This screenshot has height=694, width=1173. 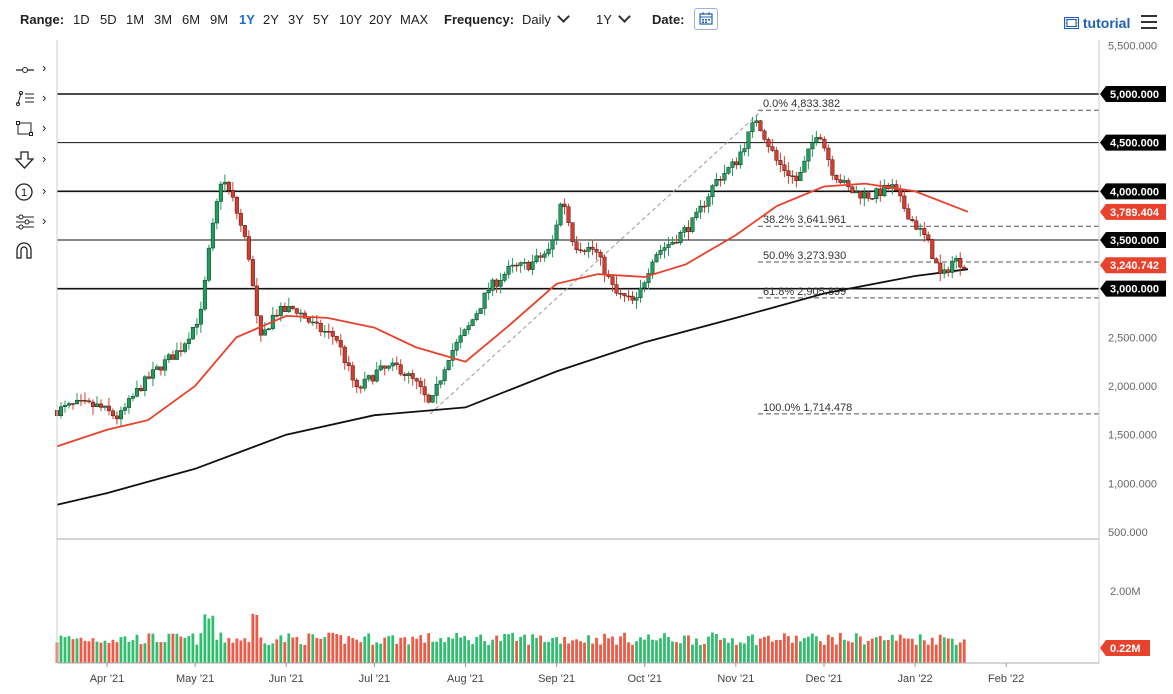 I want to click on fib-level-label: 100.0% 1,714.478, so click(x=807, y=408).